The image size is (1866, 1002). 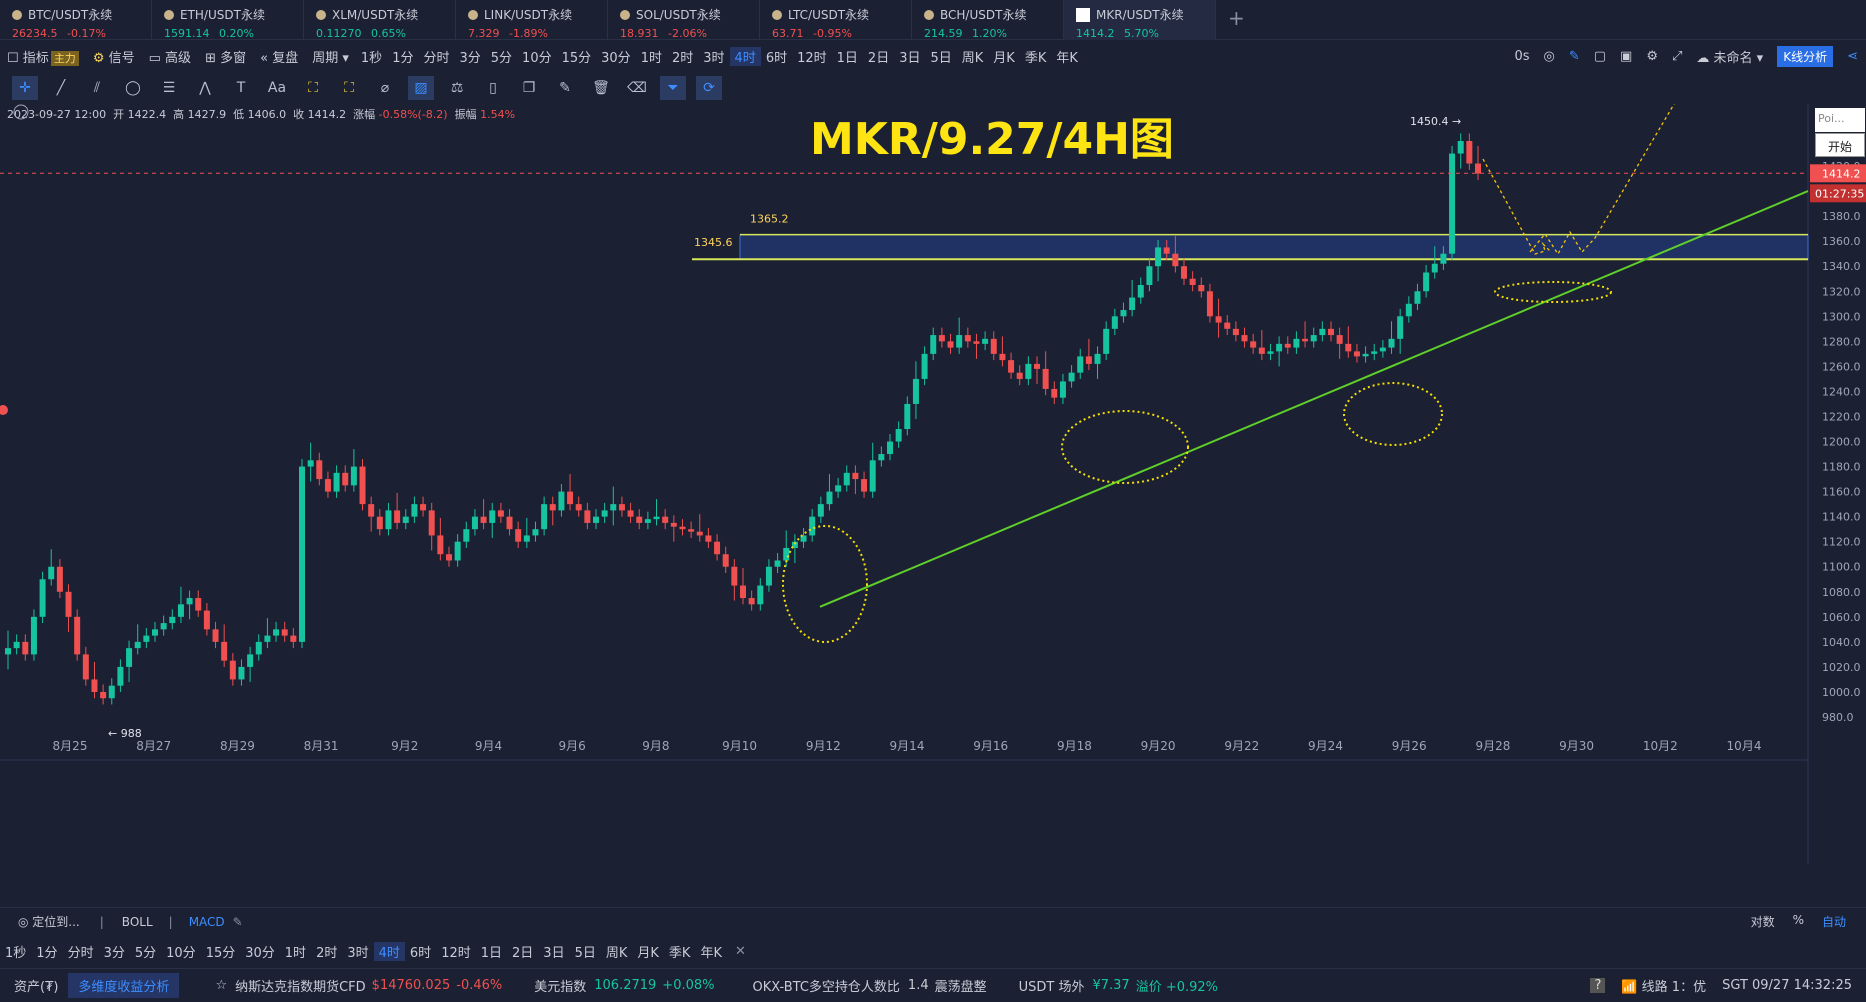 What do you see at coordinates (277, 88) in the screenshot?
I see `font-icon: Aa` at bounding box center [277, 88].